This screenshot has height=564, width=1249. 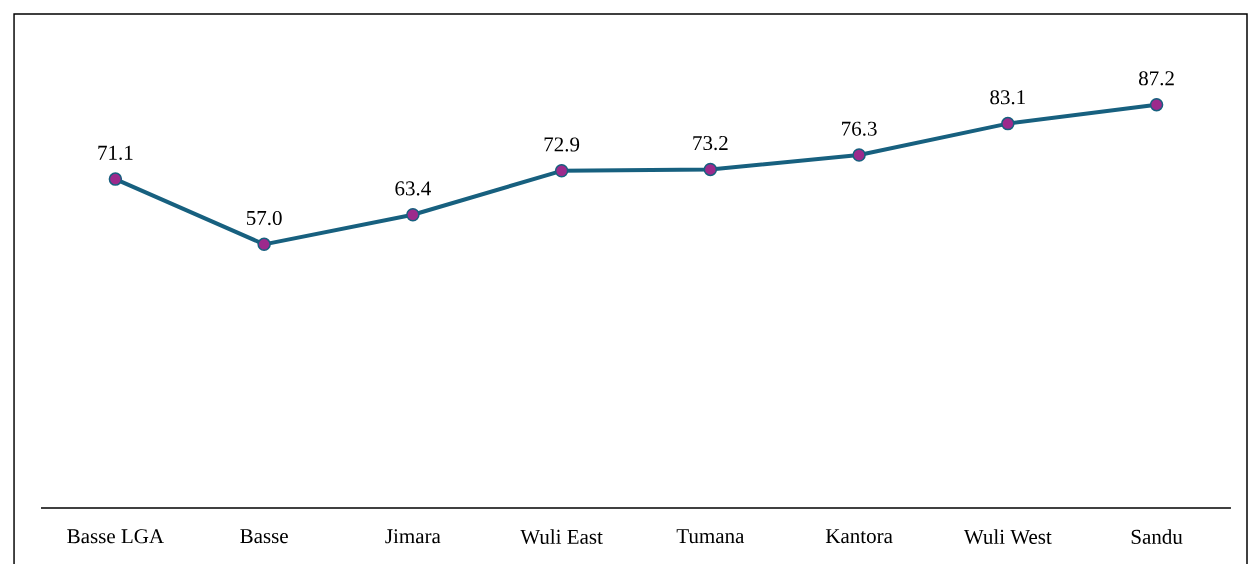 I want to click on data-label: 63.4, so click(x=413, y=188).